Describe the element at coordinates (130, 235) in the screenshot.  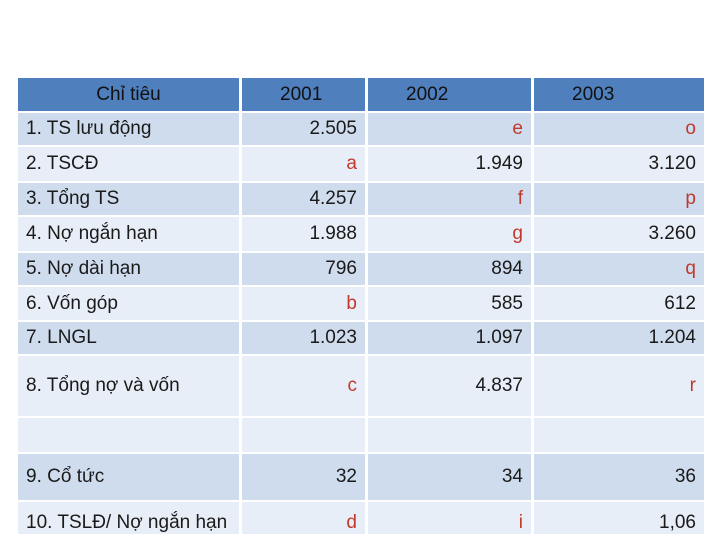
I see `row-label: 4. Nợ ngắn hạn` at that location.